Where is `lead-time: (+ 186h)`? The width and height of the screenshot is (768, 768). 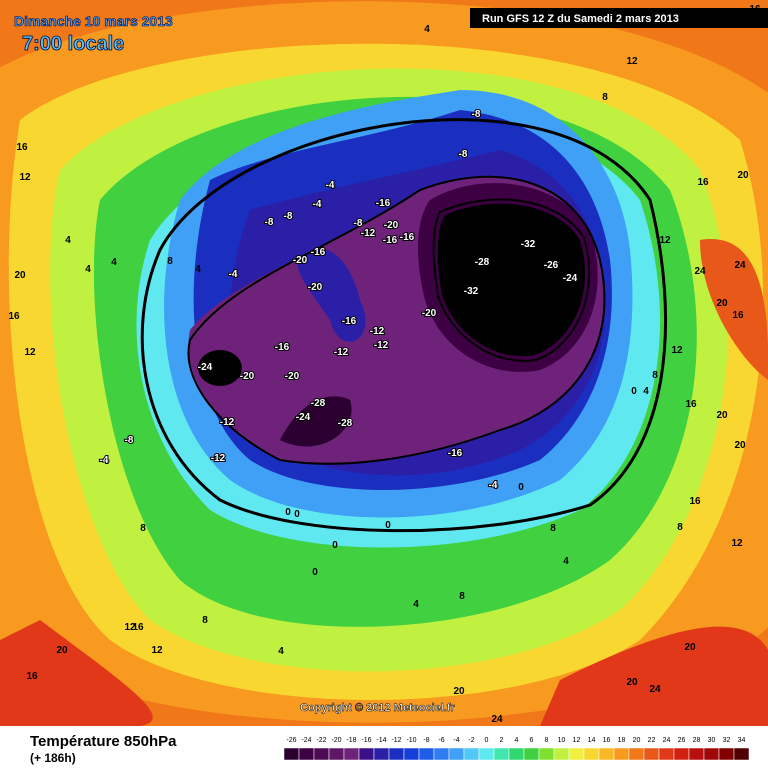
lead-time: (+ 186h) is located at coordinates (53, 758).